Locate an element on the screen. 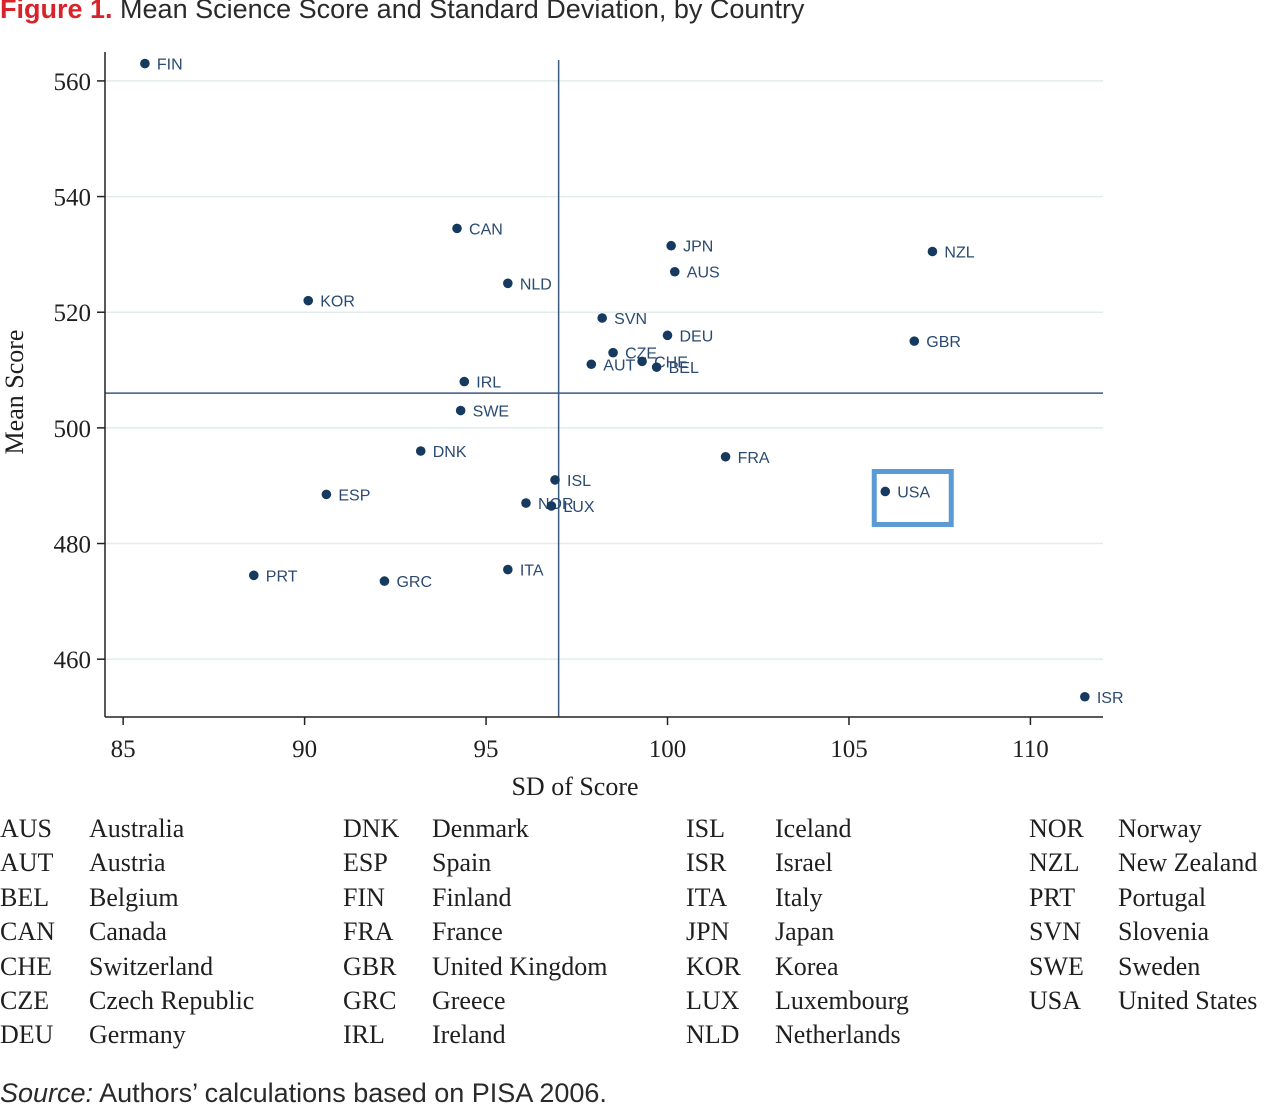 Image resolution: width=1280 pixels, height=1109 pixels. legend-country-name: Belgium is located at coordinates (134, 897).